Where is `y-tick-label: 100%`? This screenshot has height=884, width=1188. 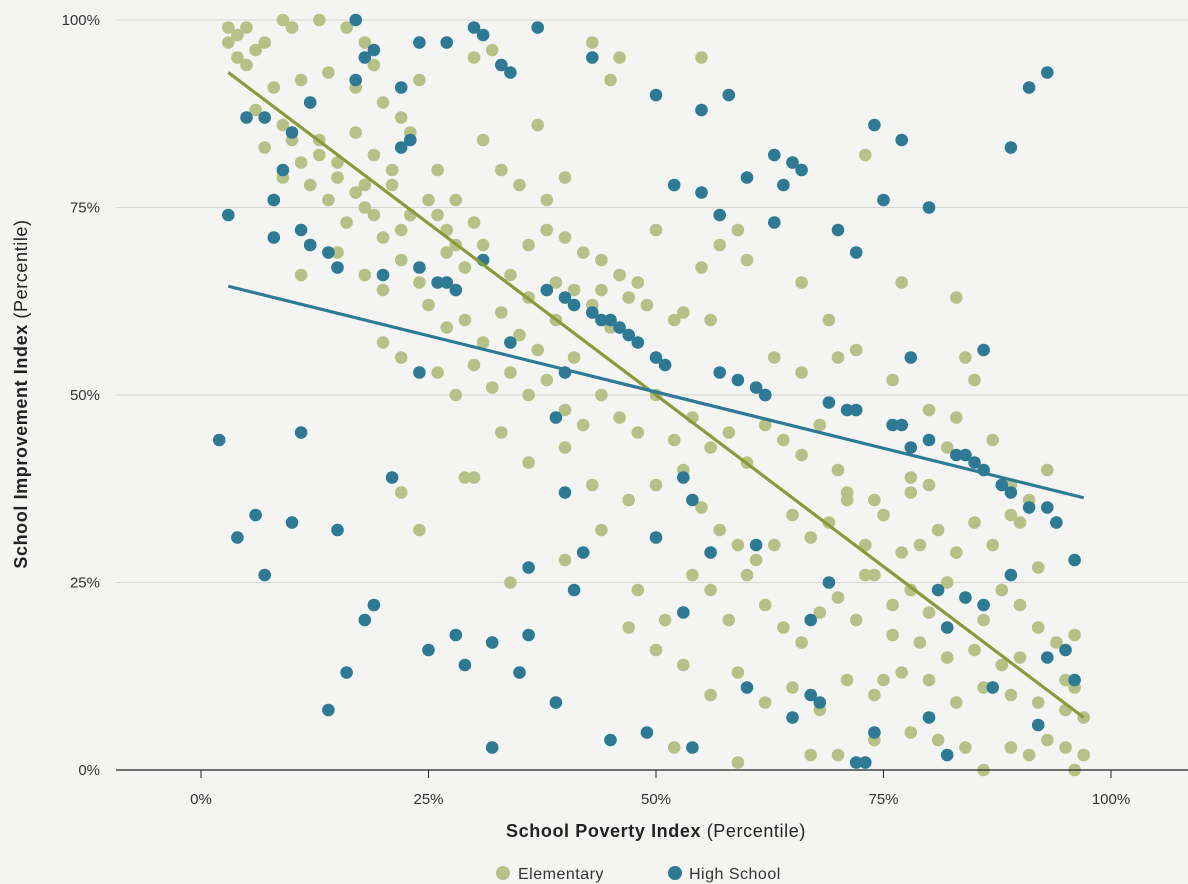 y-tick-label: 100% is located at coordinates (81, 20).